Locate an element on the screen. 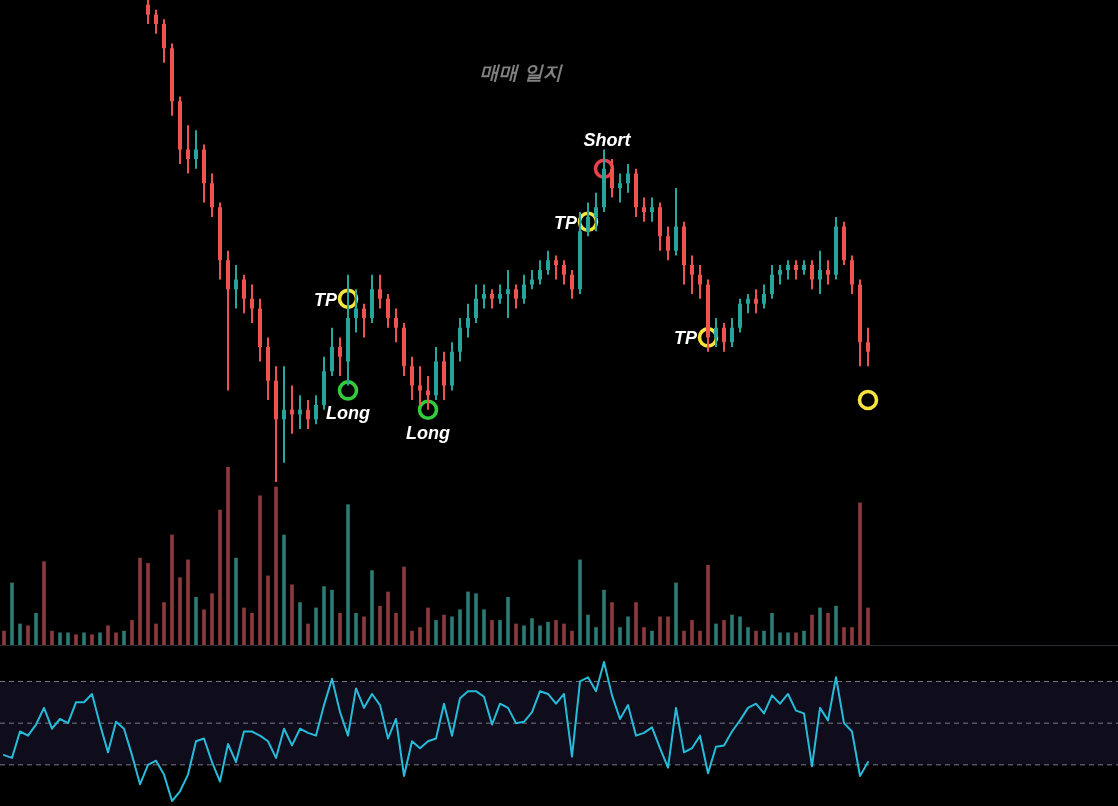  series-label: Short is located at coordinates (607, 139).